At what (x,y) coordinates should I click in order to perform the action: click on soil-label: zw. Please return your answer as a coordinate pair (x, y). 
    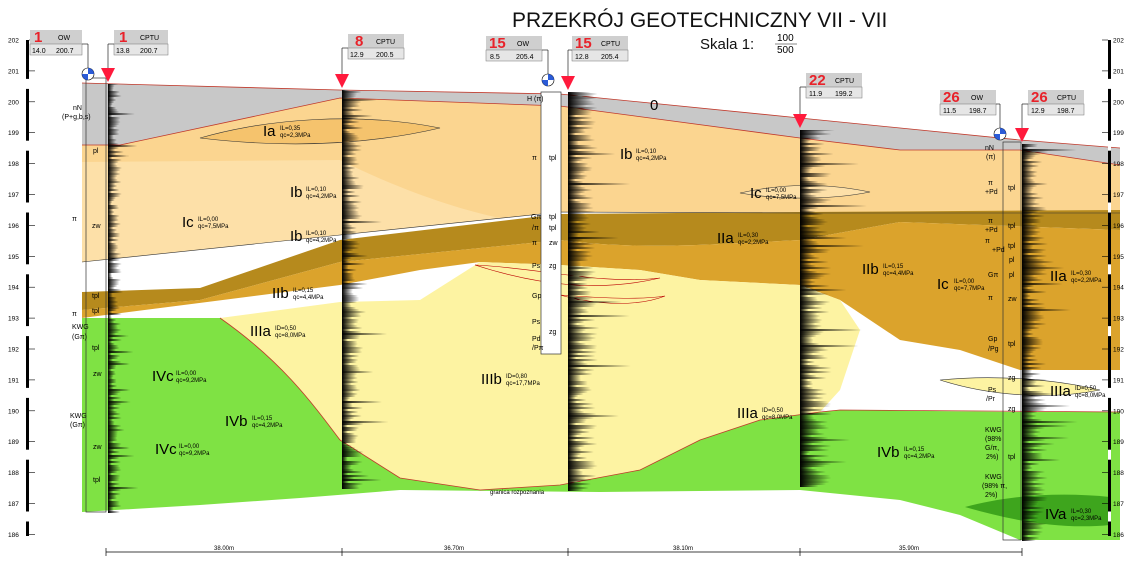
    Looking at the image, I should click on (98, 374).